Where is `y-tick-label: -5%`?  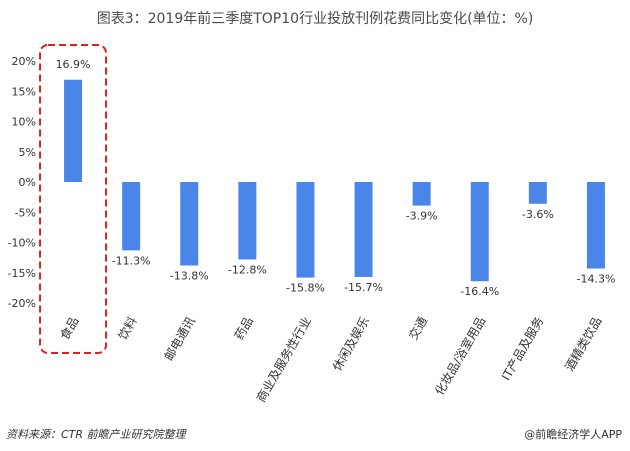 y-tick-label: -5% is located at coordinates (25, 212).